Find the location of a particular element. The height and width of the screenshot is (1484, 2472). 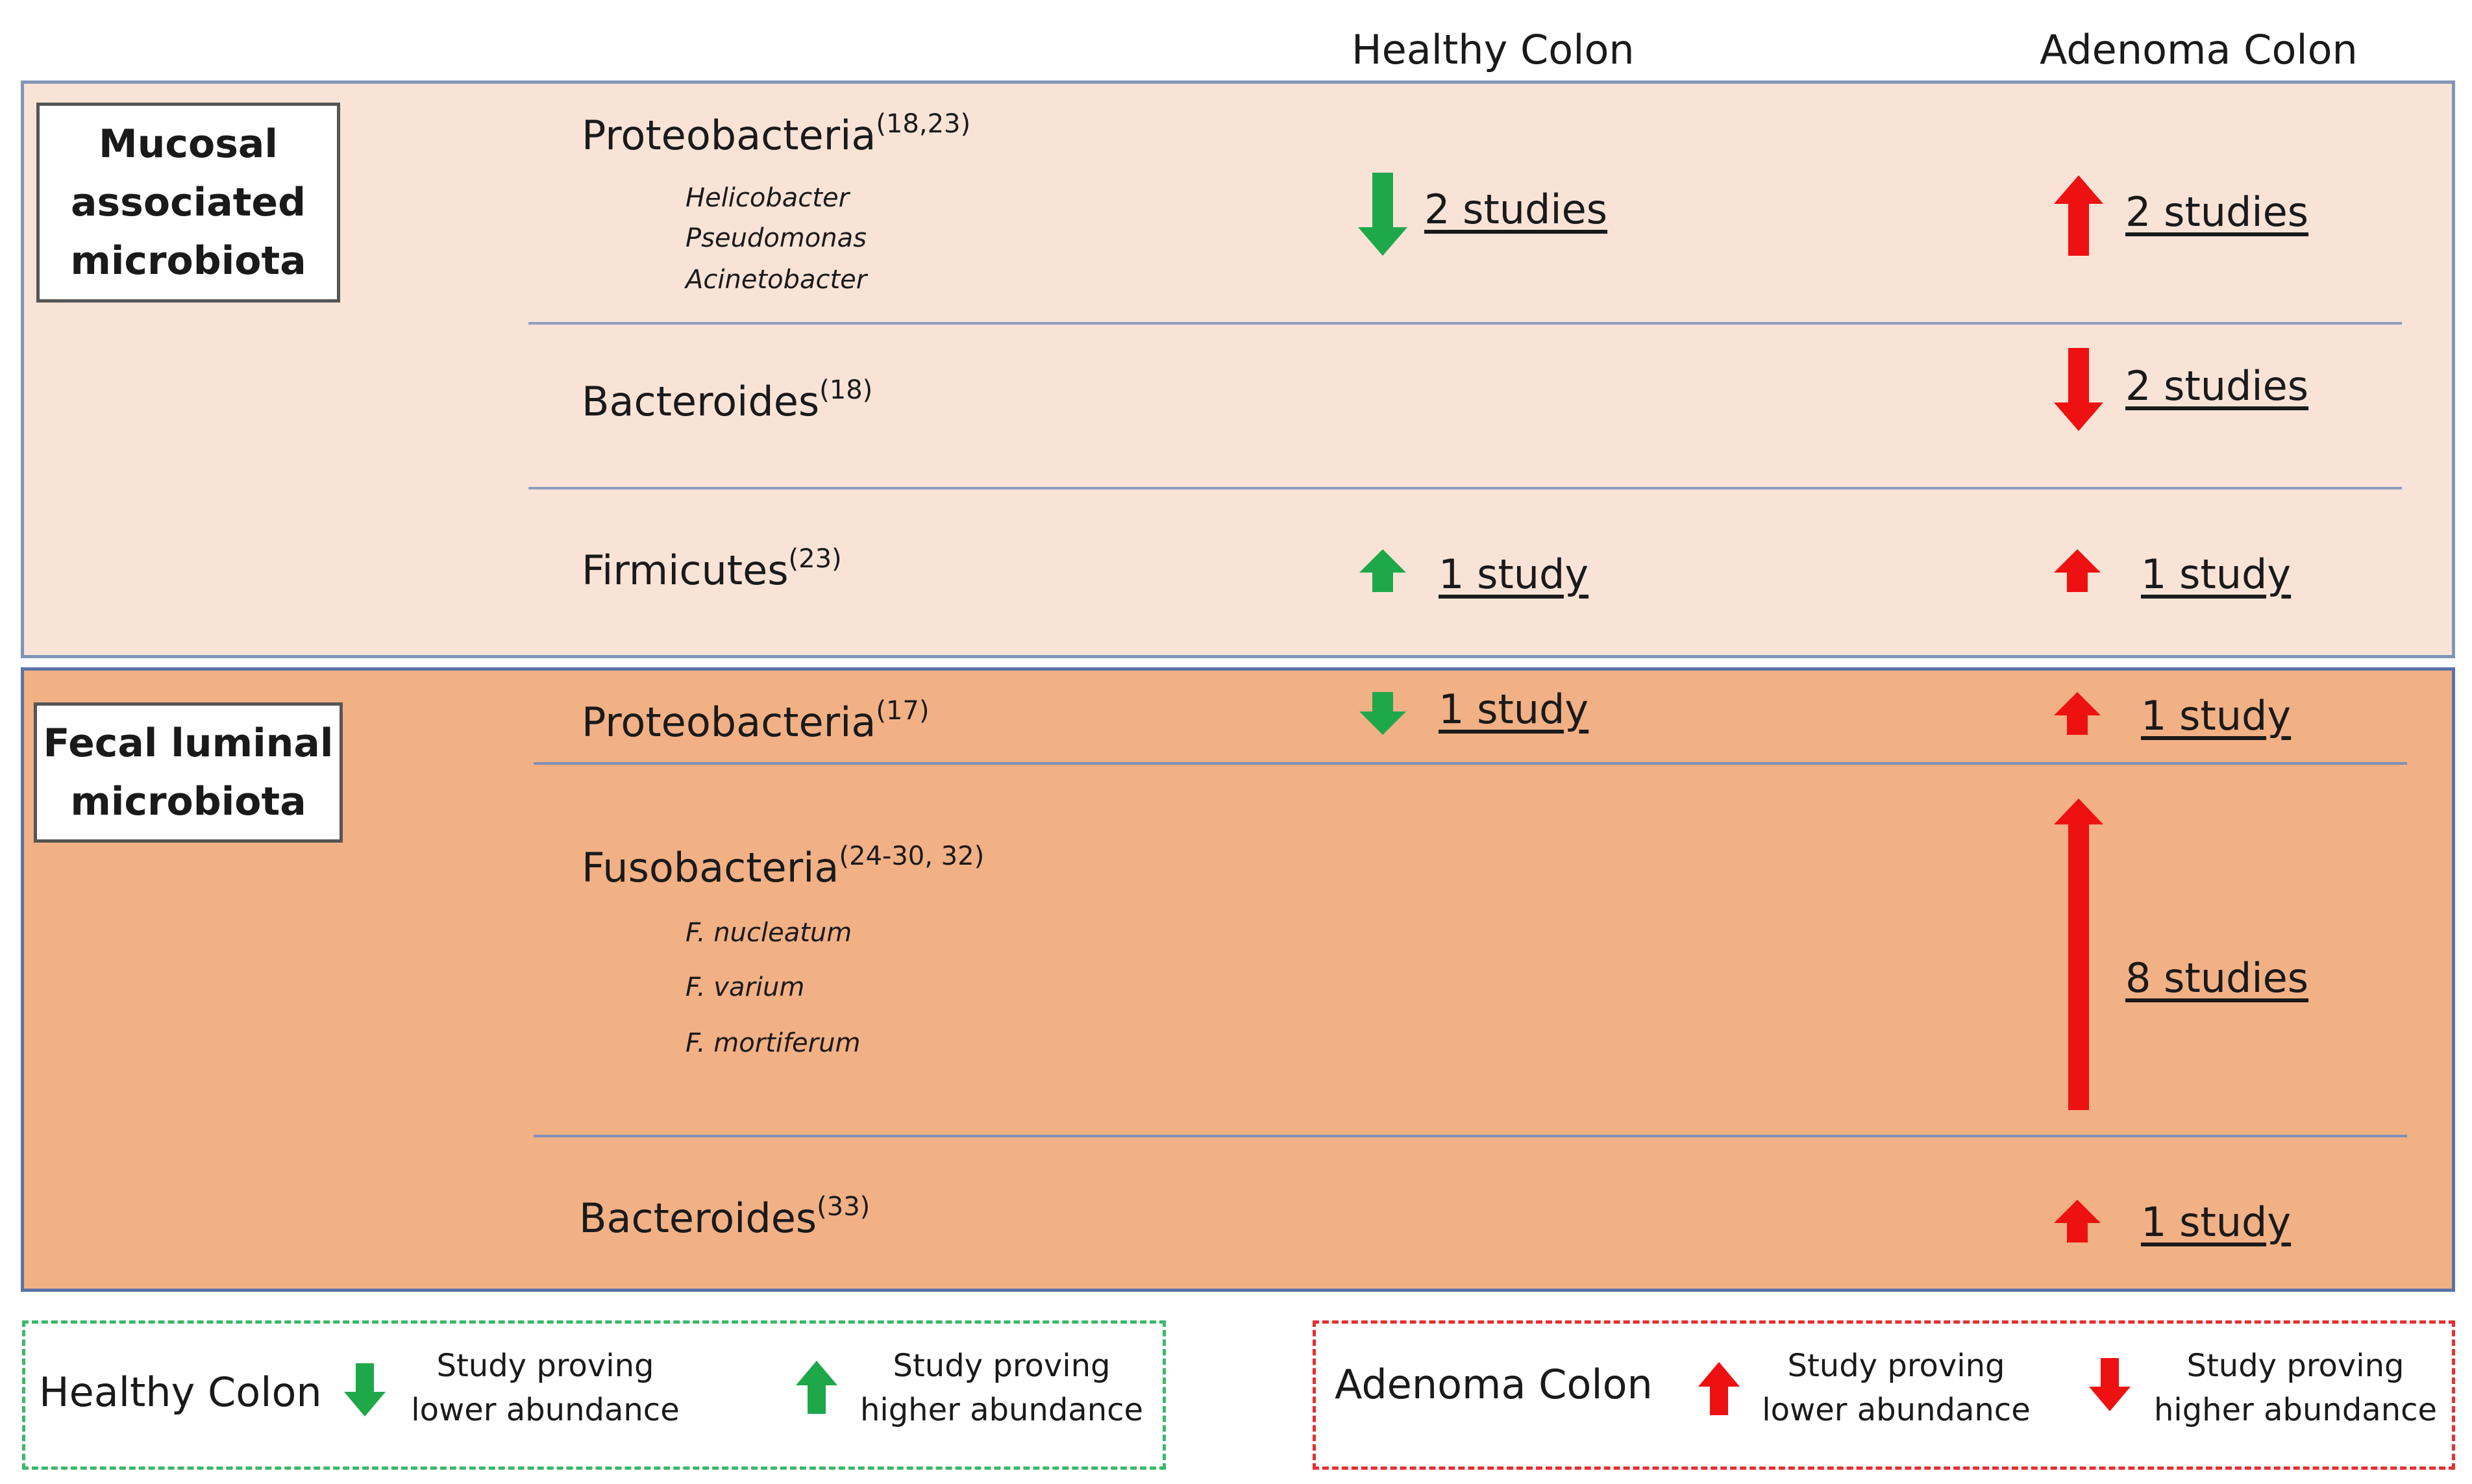

reference-superscript: (18,23) is located at coordinates (923, 124).